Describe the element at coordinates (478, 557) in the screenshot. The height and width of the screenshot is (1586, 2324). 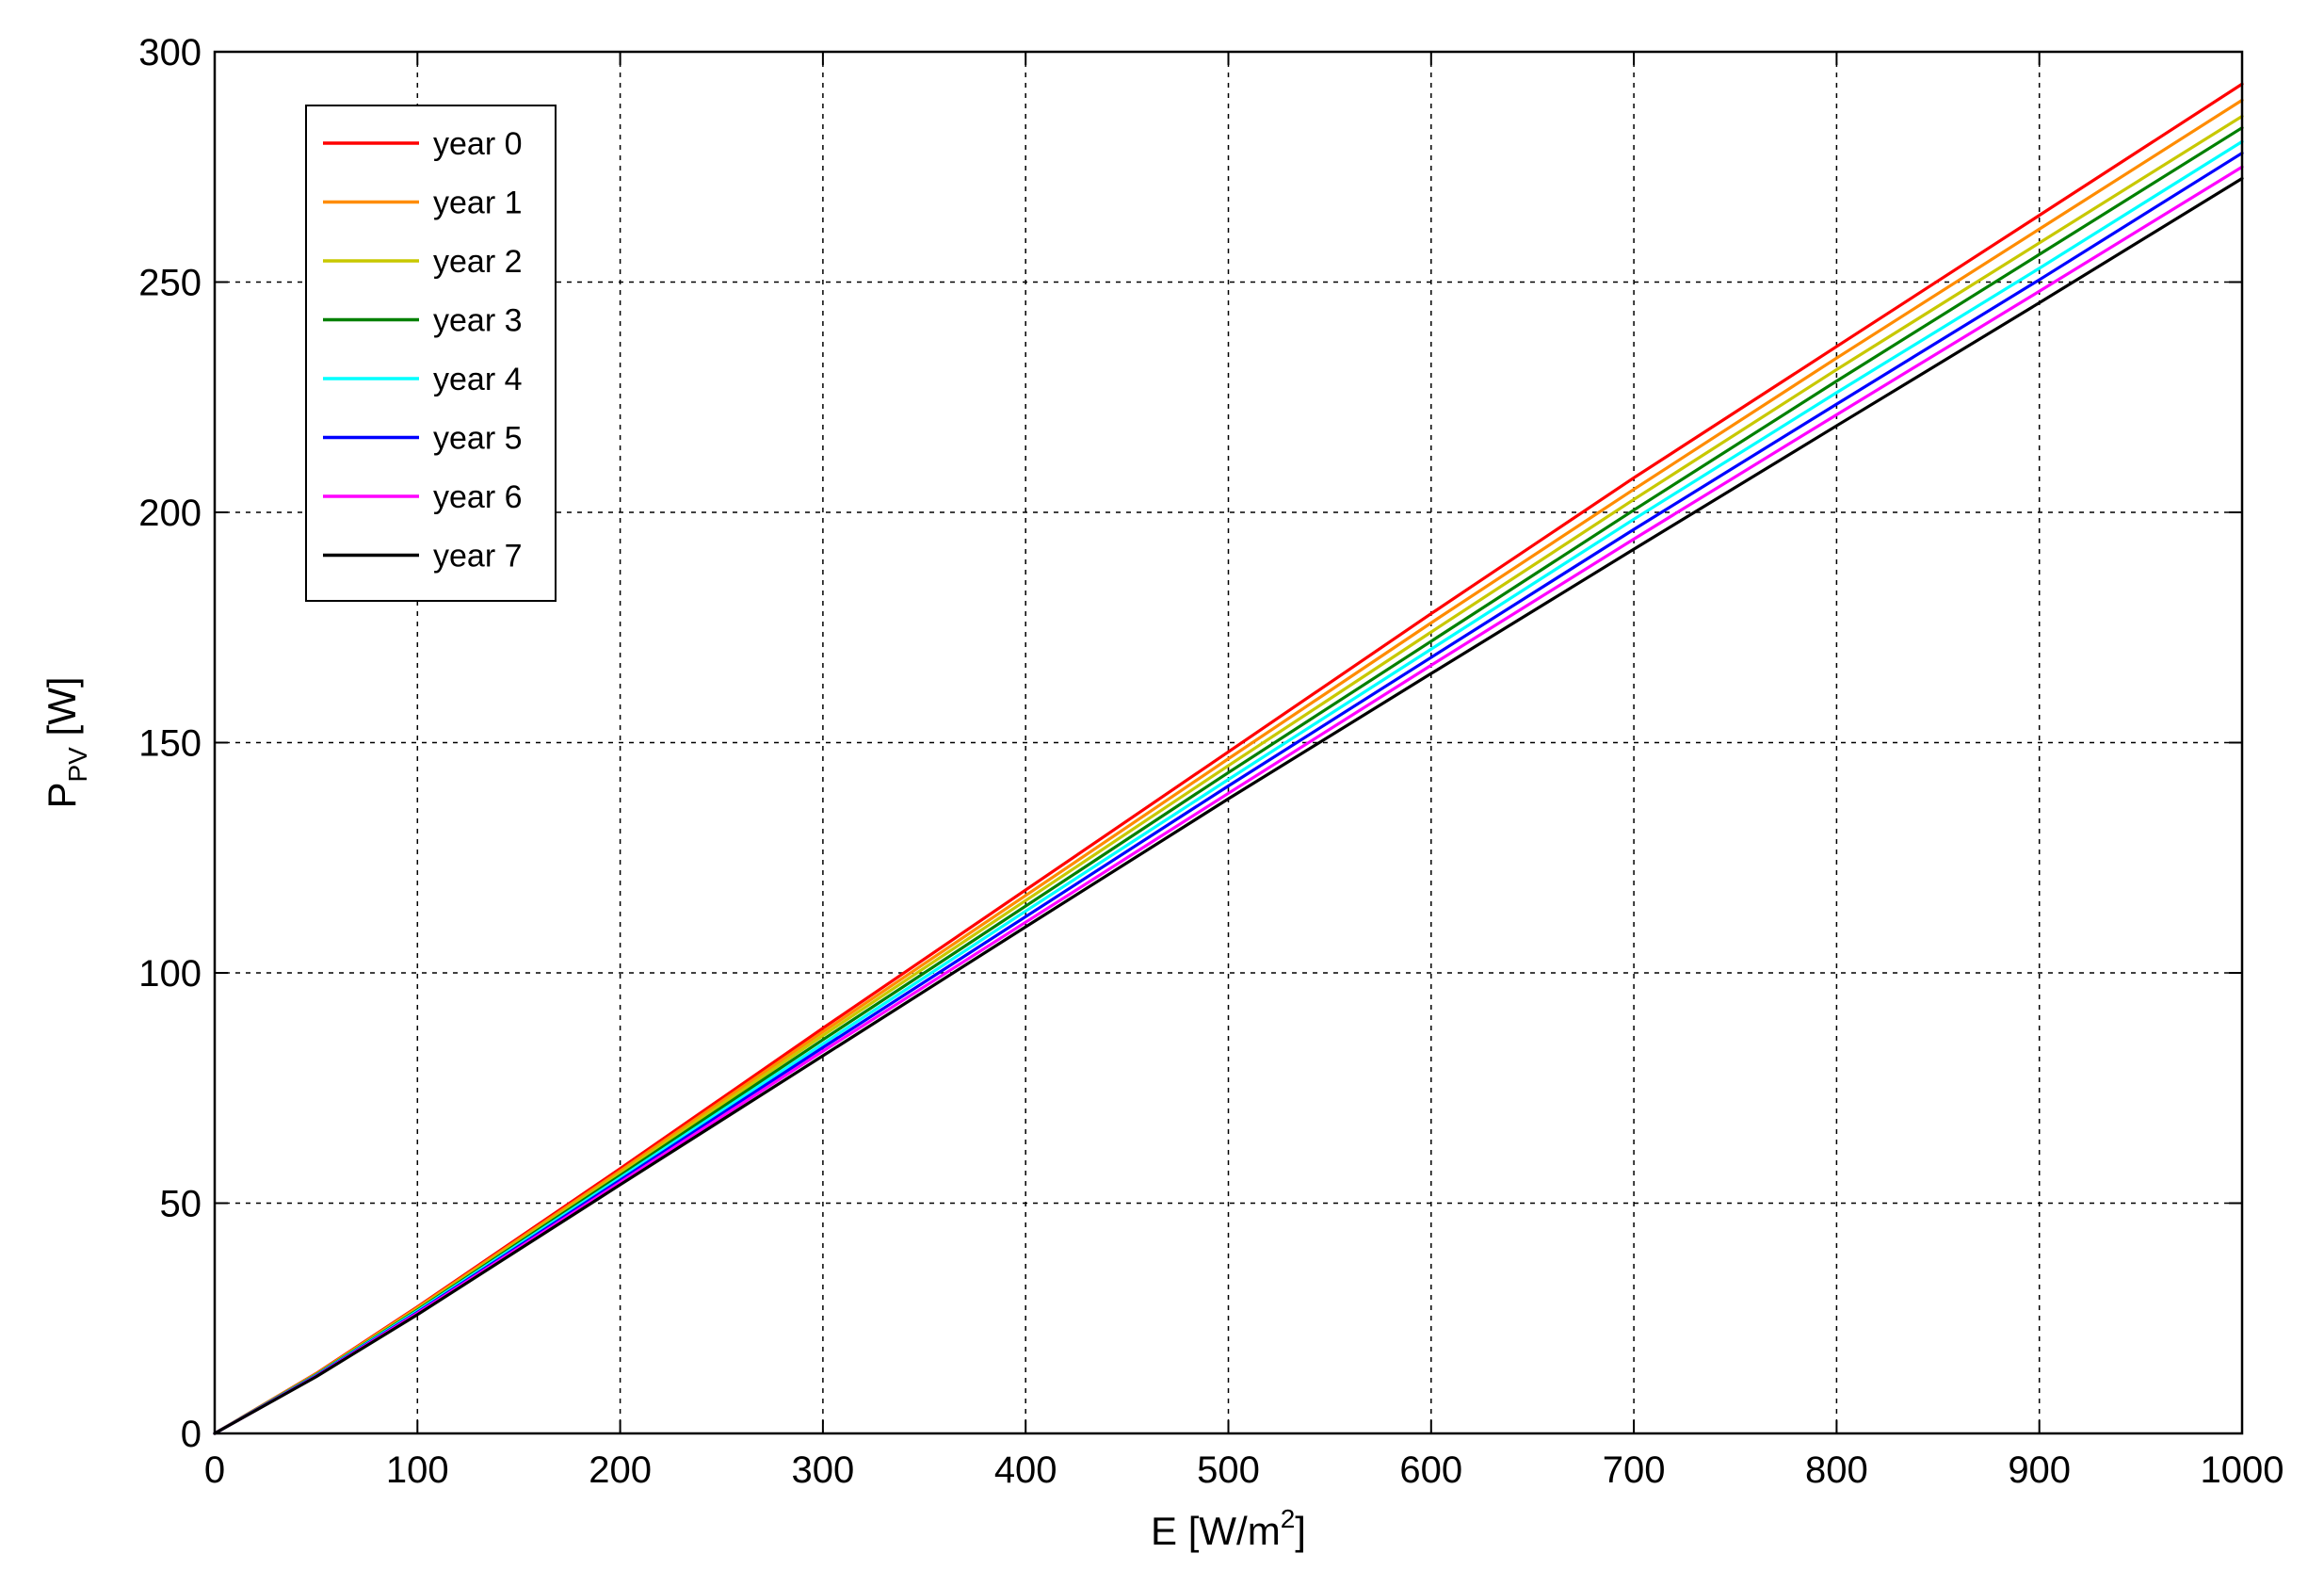
I see `legend-label: year 7` at that location.